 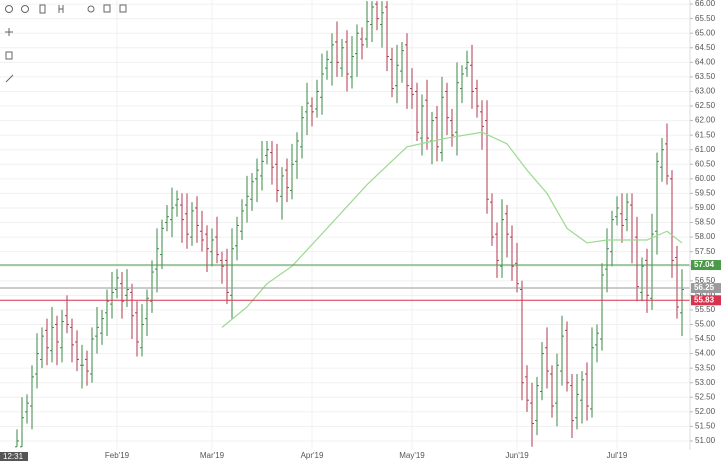 What do you see at coordinates (705, 396) in the screenshot?
I see `y-tick-label: 52.50` at bounding box center [705, 396].